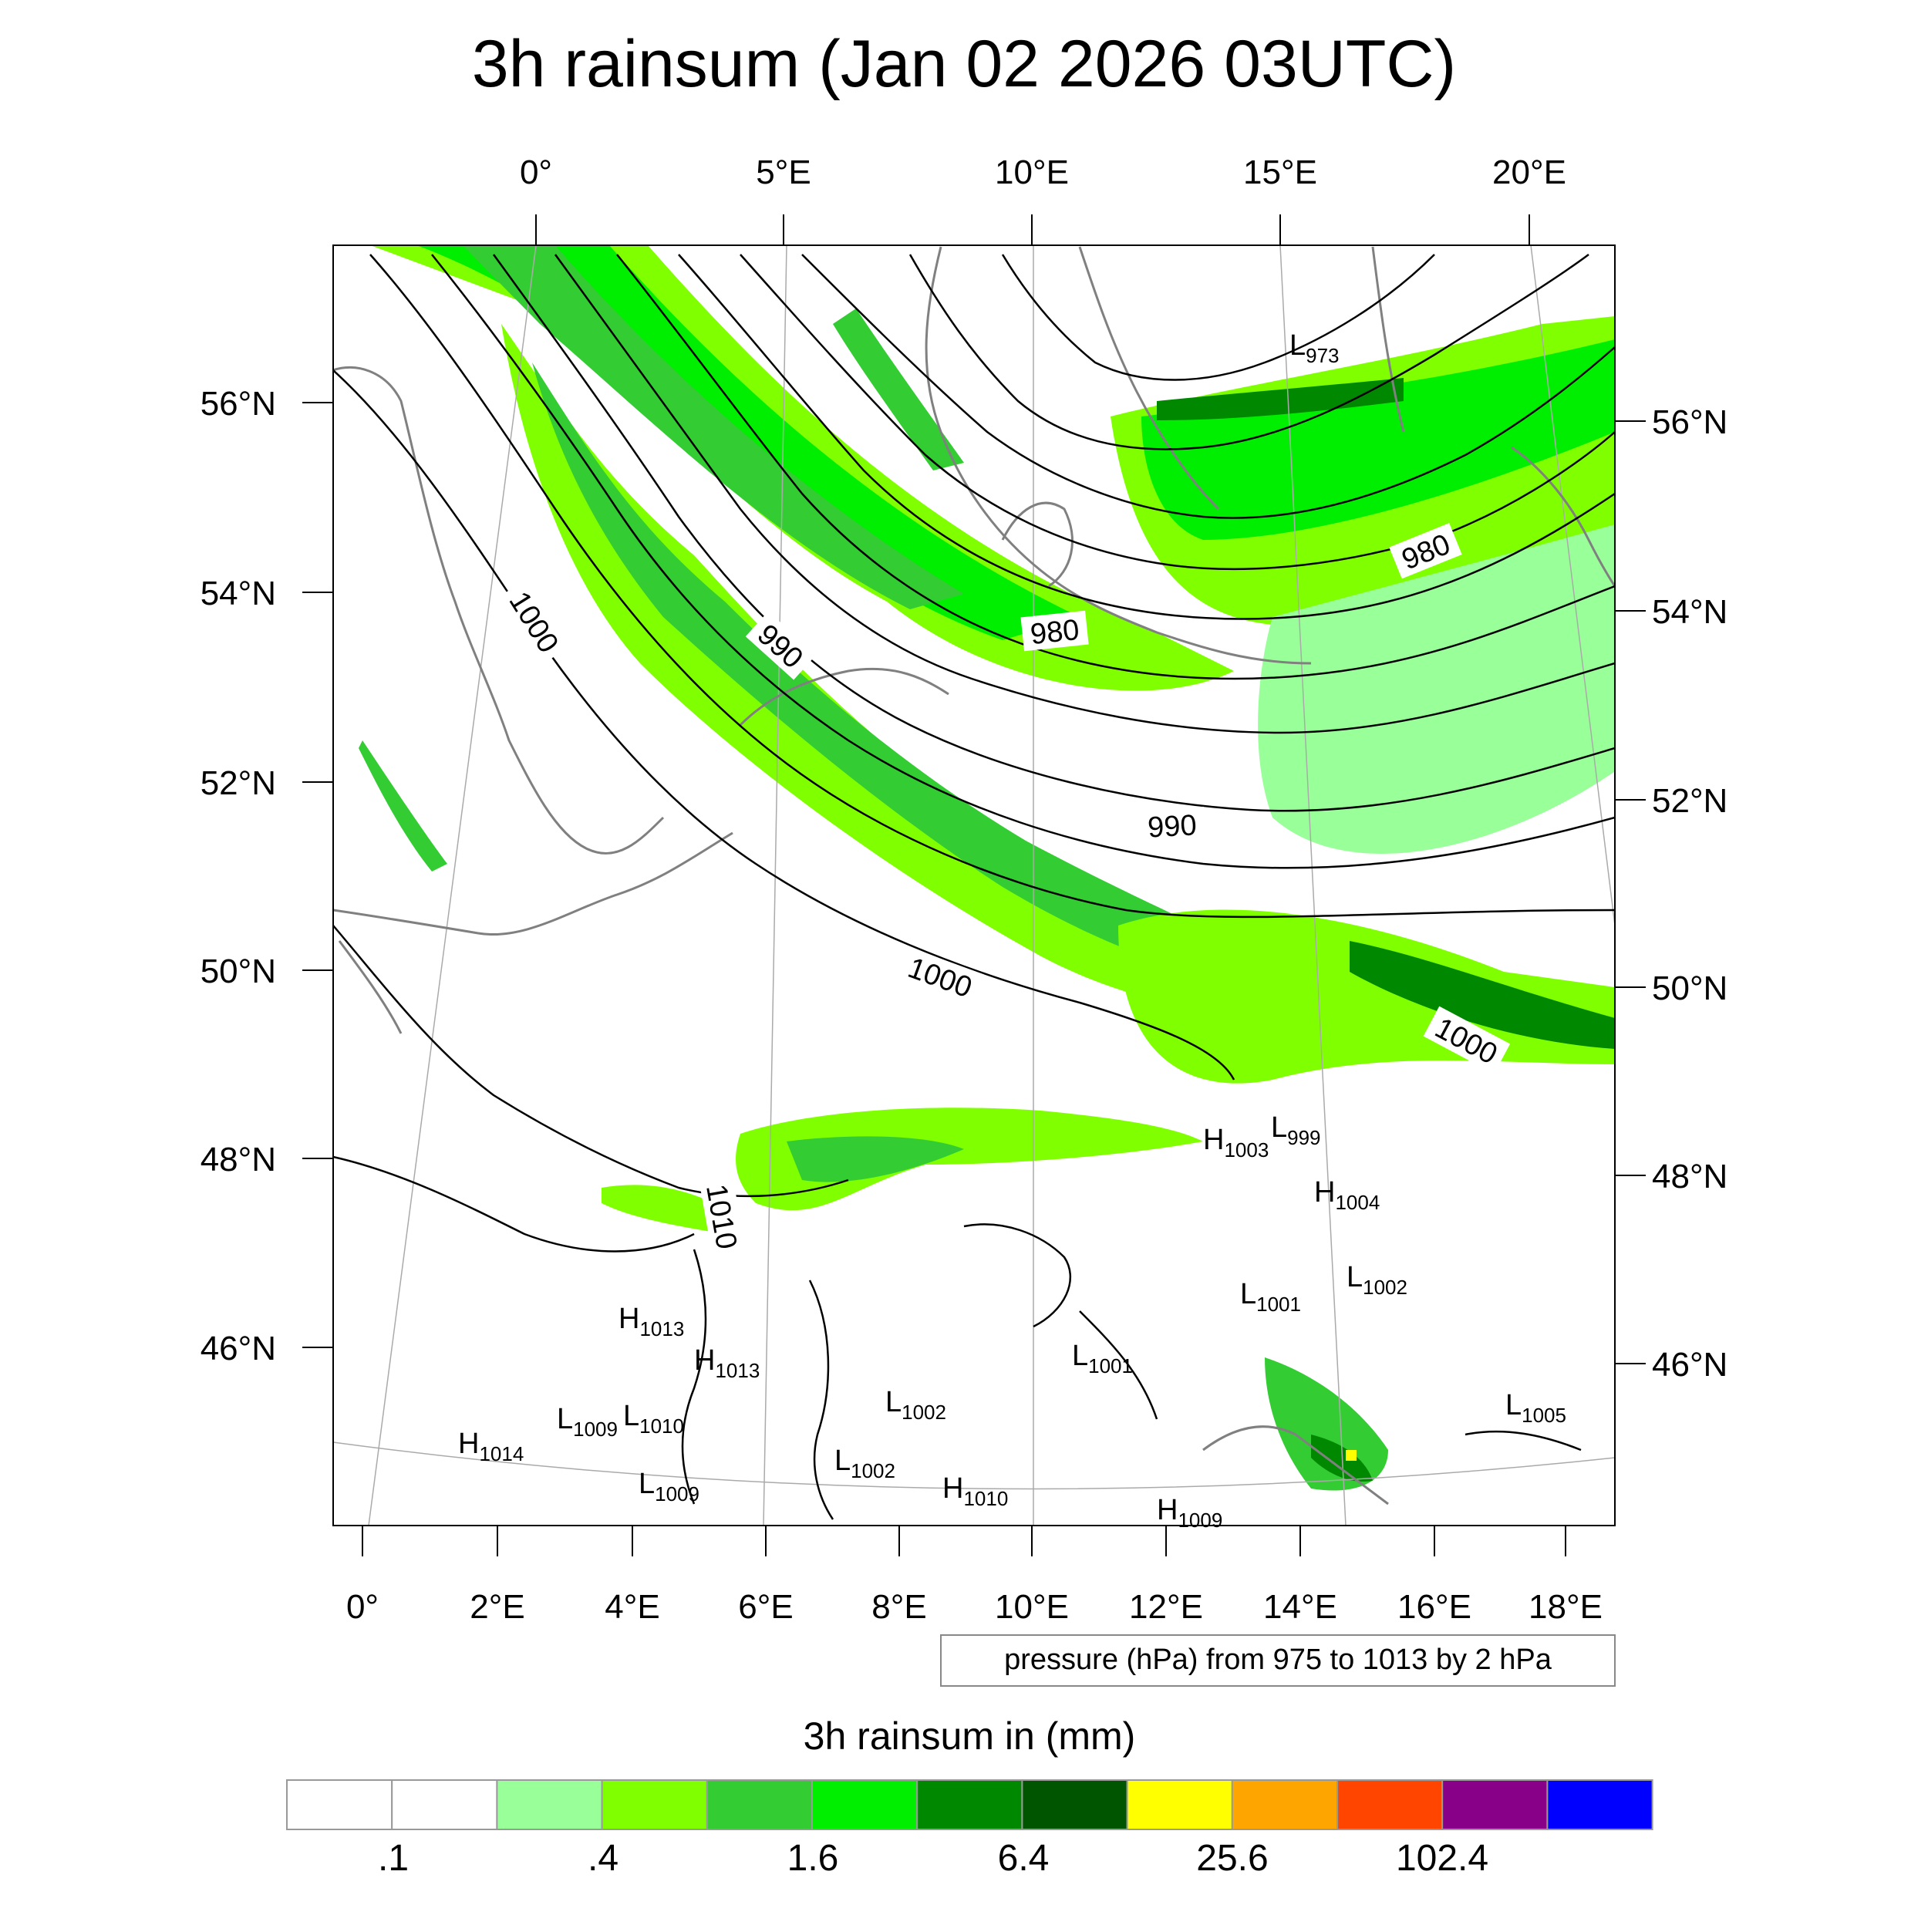 The image size is (1928, 1932). What do you see at coordinates (765, 1607) in the screenshot?
I see `bottom-lon-label: 6°E` at bounding box center [765, 1607].